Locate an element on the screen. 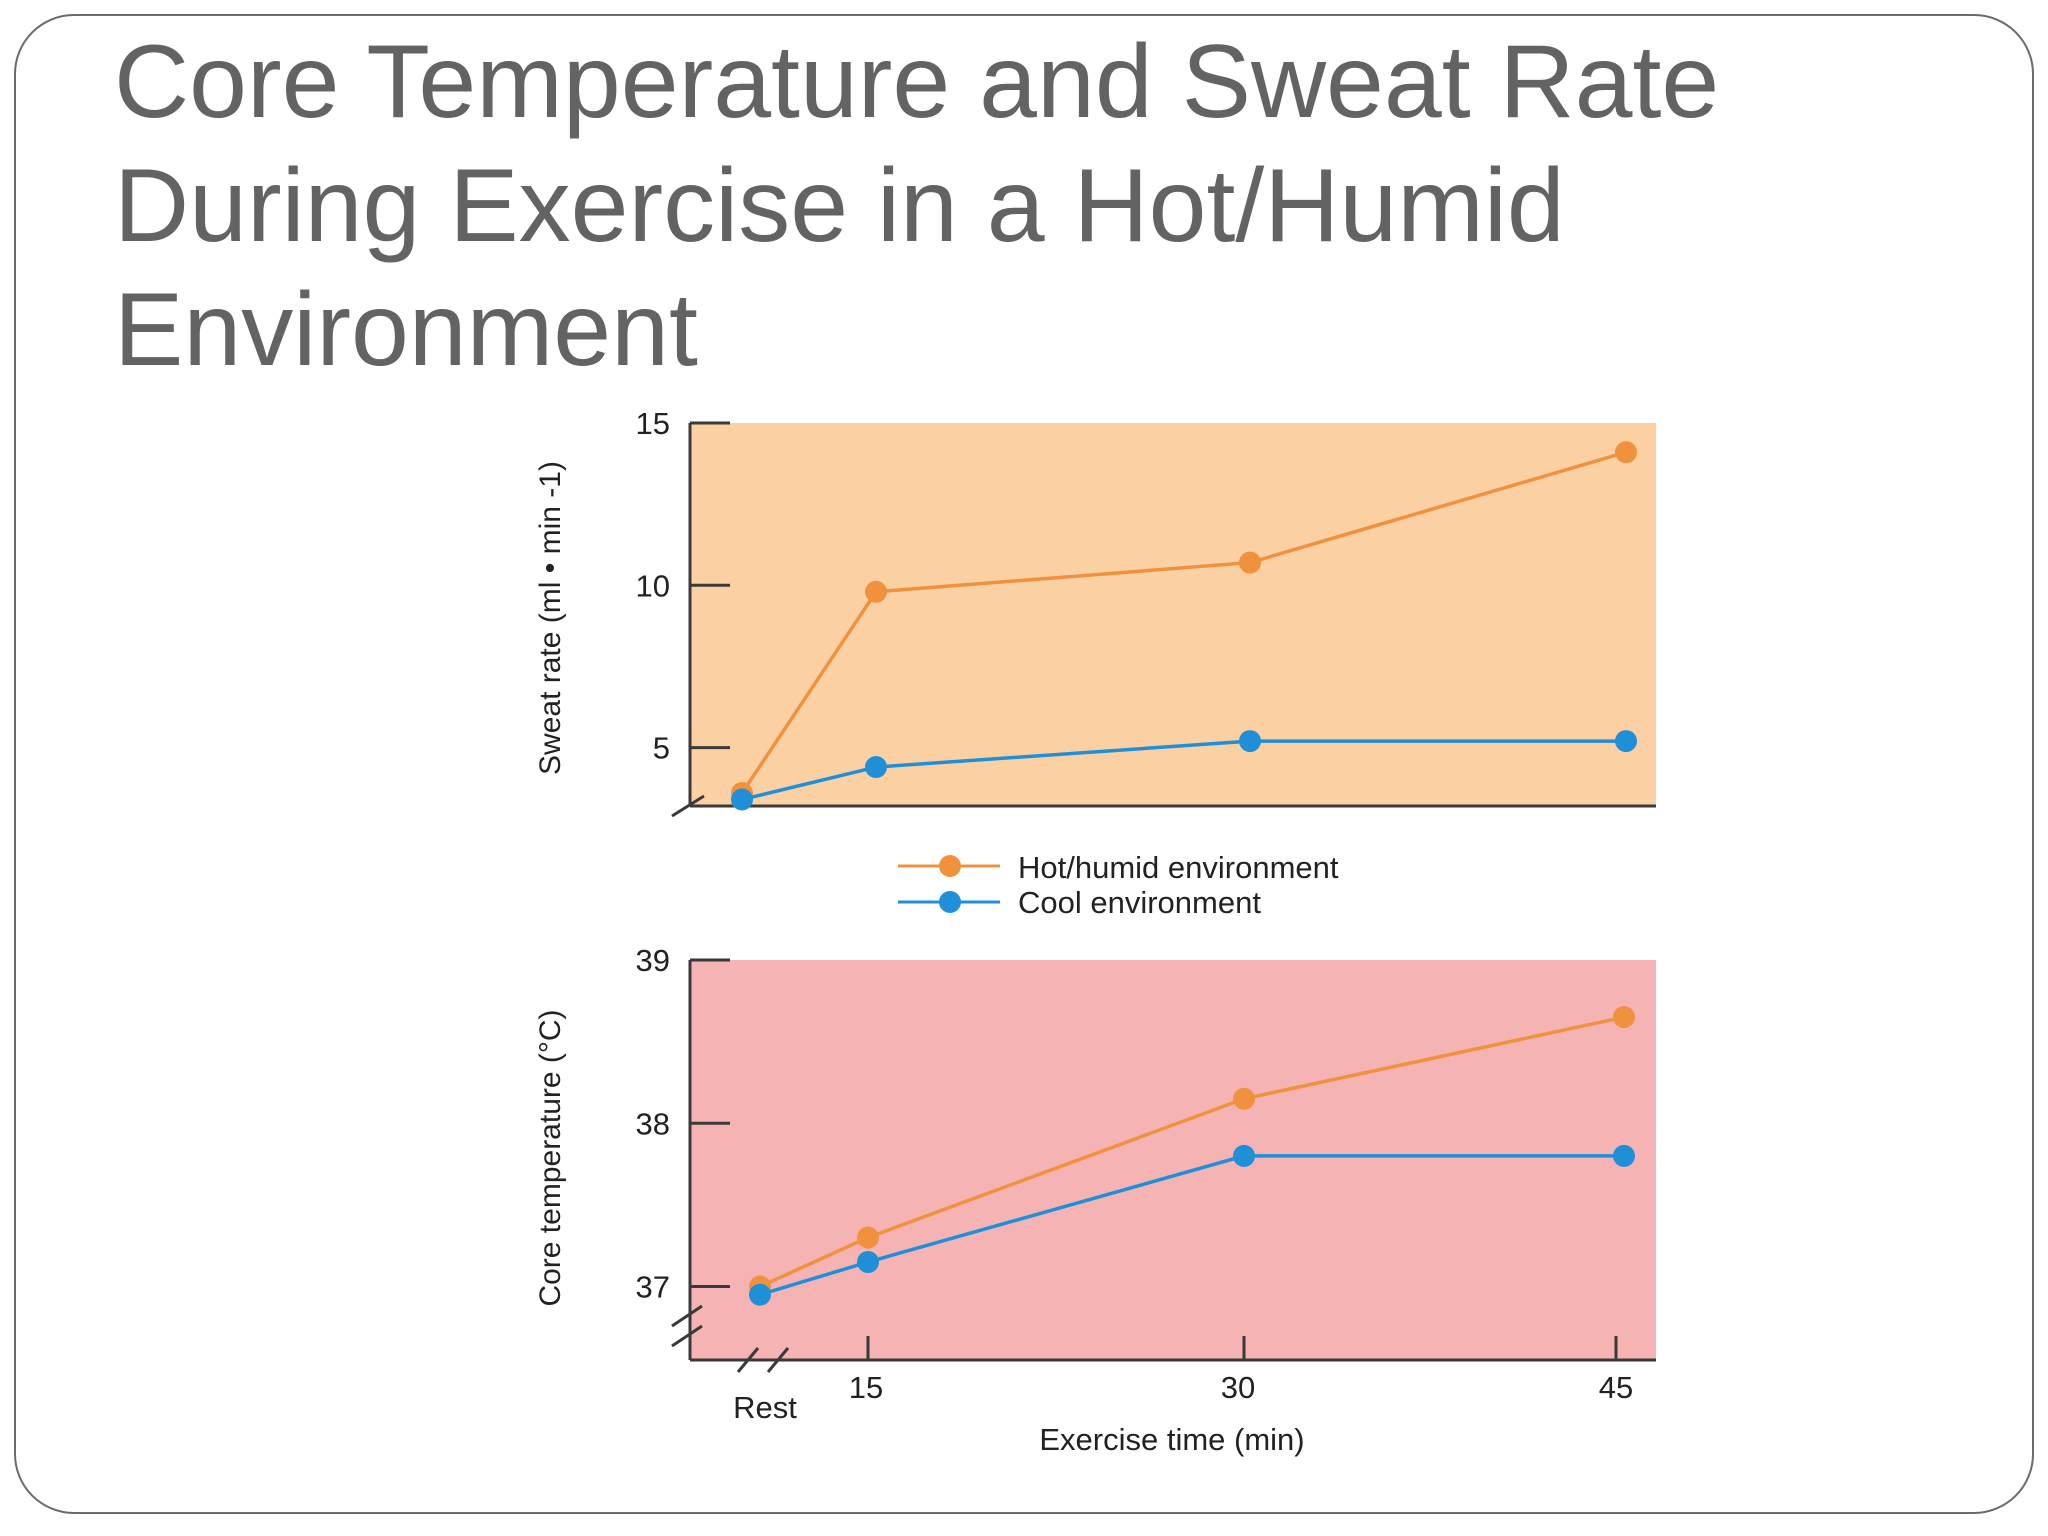 This screenshot has height=1536, width=2048. y-tick-label: 38 is located at coordinates (653, 1123).